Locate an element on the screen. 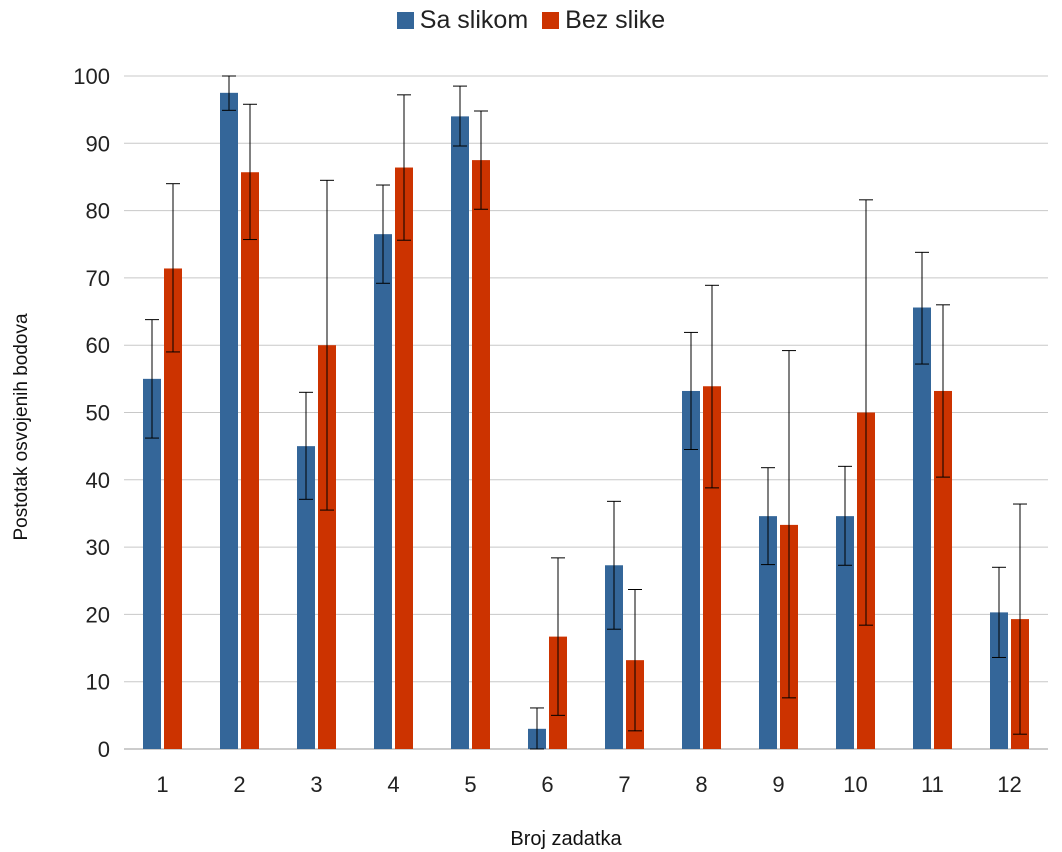  legend: Sa slikom Bez slike is located at coordinates (531, 20).